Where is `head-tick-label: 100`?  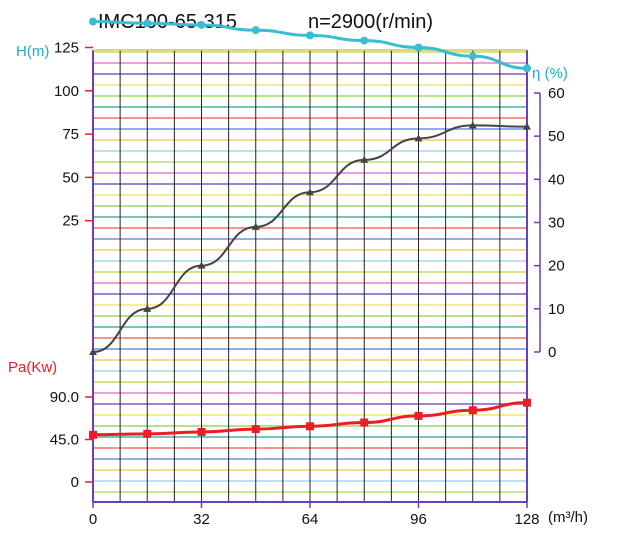 head-tick-label: 100 is located at coordinates (66, 91).